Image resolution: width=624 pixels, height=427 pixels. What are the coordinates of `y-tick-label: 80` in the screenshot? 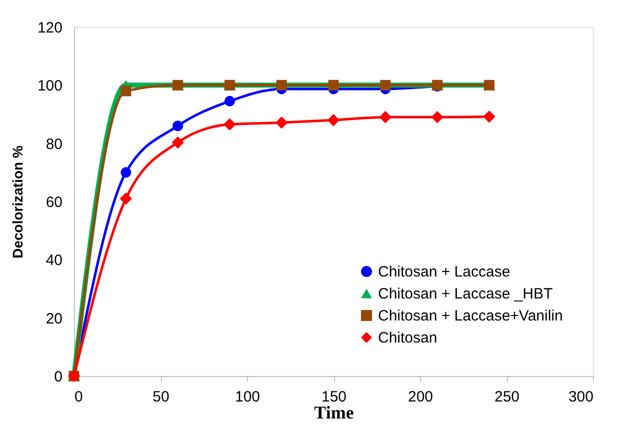 It's located at (54, 144).